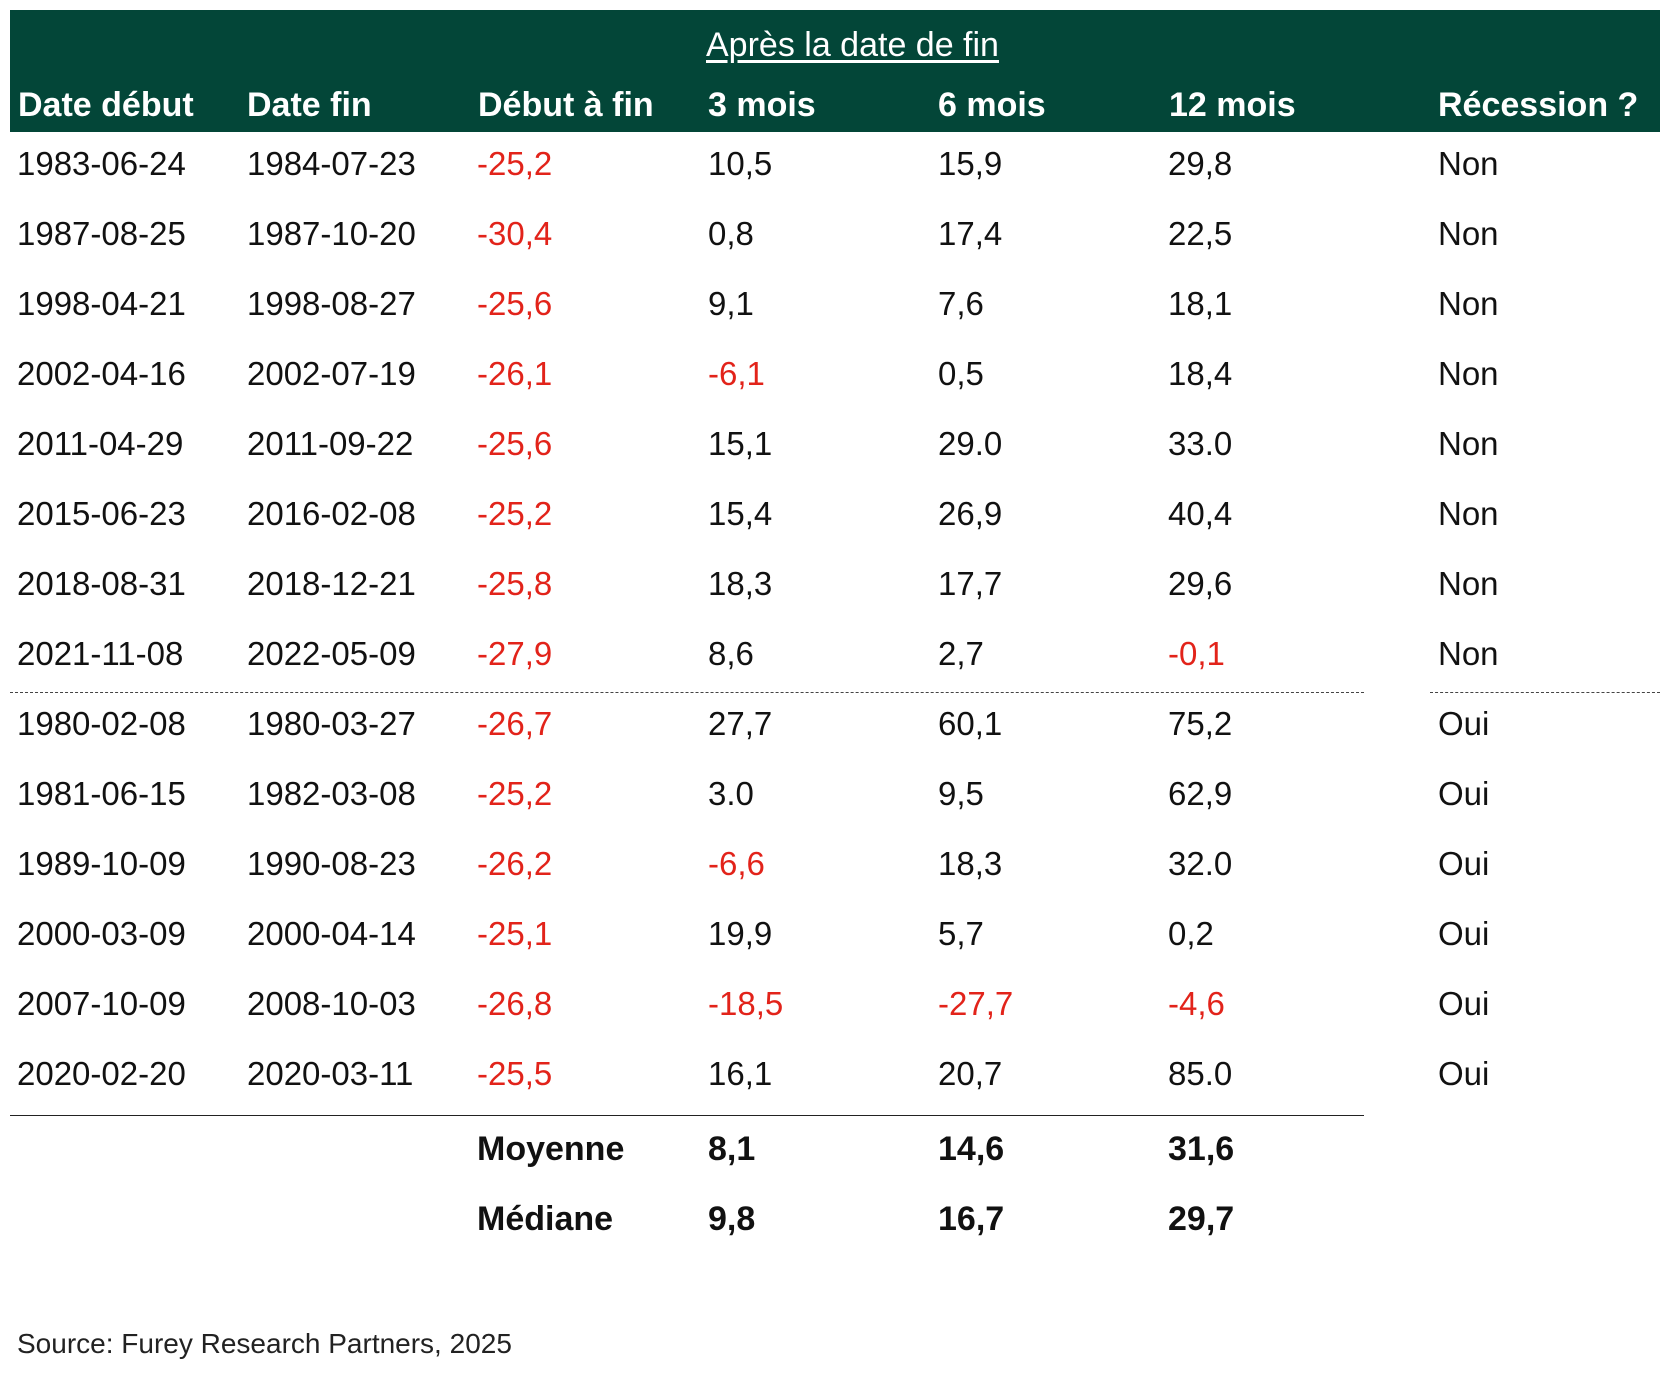 The width and height of the screenshot is (1669, 1373). What do you see at coordinates (1196, 1003) in the screenshot?
I see `cell-12-mois: -4,6` at bounding box center [1196, 1003].